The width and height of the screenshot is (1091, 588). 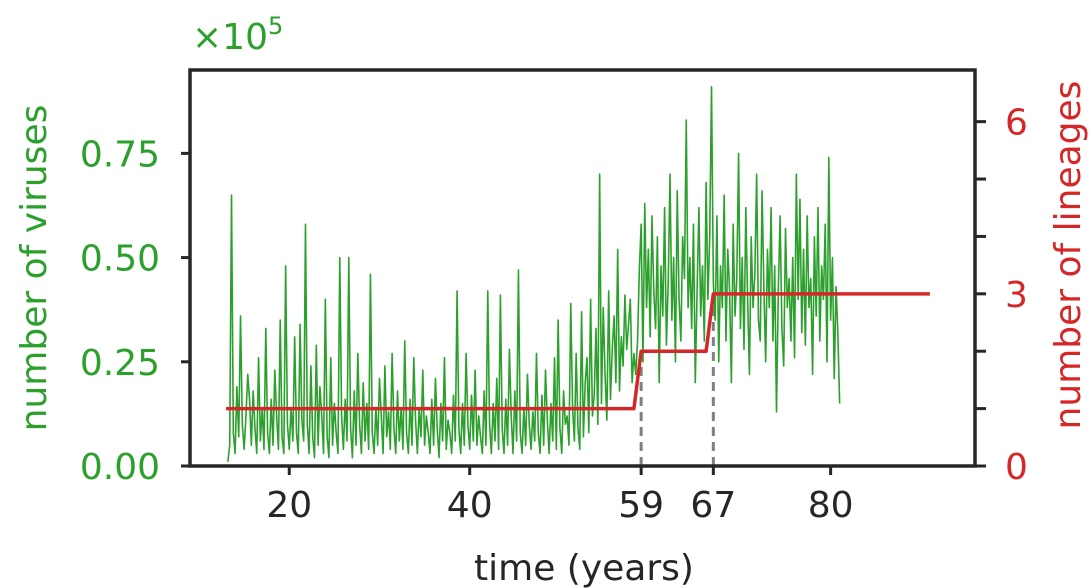 I want to click on y-left-tick-label: 0.75, so click(x=120, y=154).